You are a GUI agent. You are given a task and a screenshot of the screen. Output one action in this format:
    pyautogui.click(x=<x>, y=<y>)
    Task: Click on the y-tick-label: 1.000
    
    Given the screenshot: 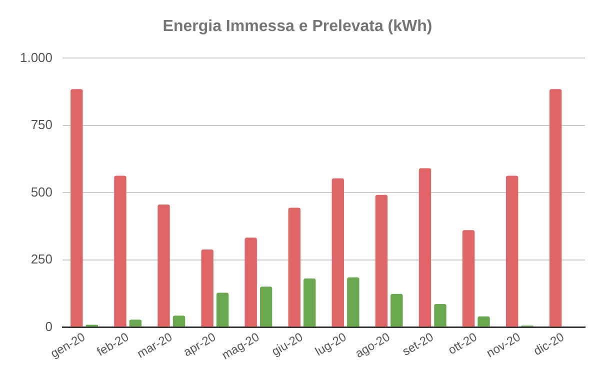 What is the action you would take?
    pyautogui.click(x=36, y=57)
    